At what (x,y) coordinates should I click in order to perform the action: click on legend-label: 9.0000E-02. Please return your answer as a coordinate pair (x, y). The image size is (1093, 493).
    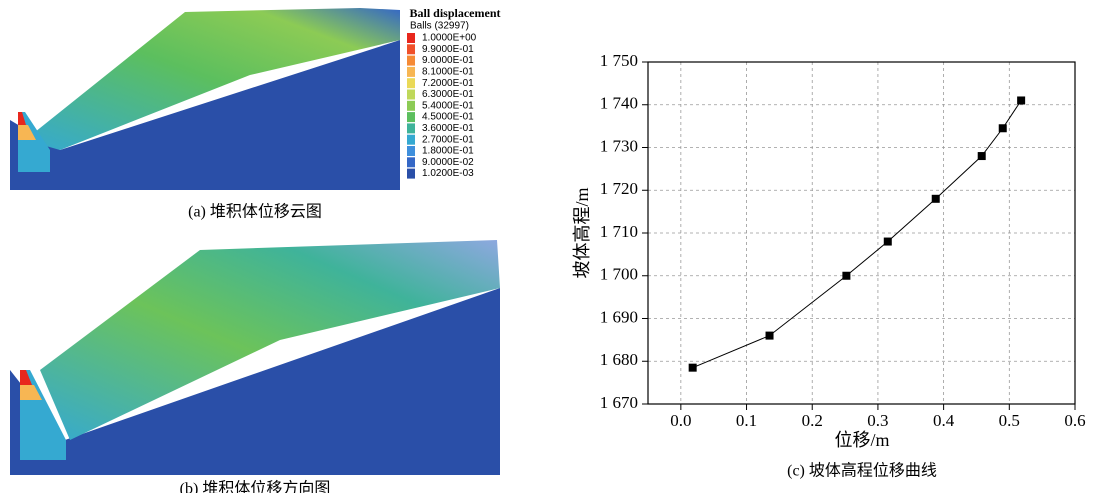
    Looking at the image, I should click on (448, 162).